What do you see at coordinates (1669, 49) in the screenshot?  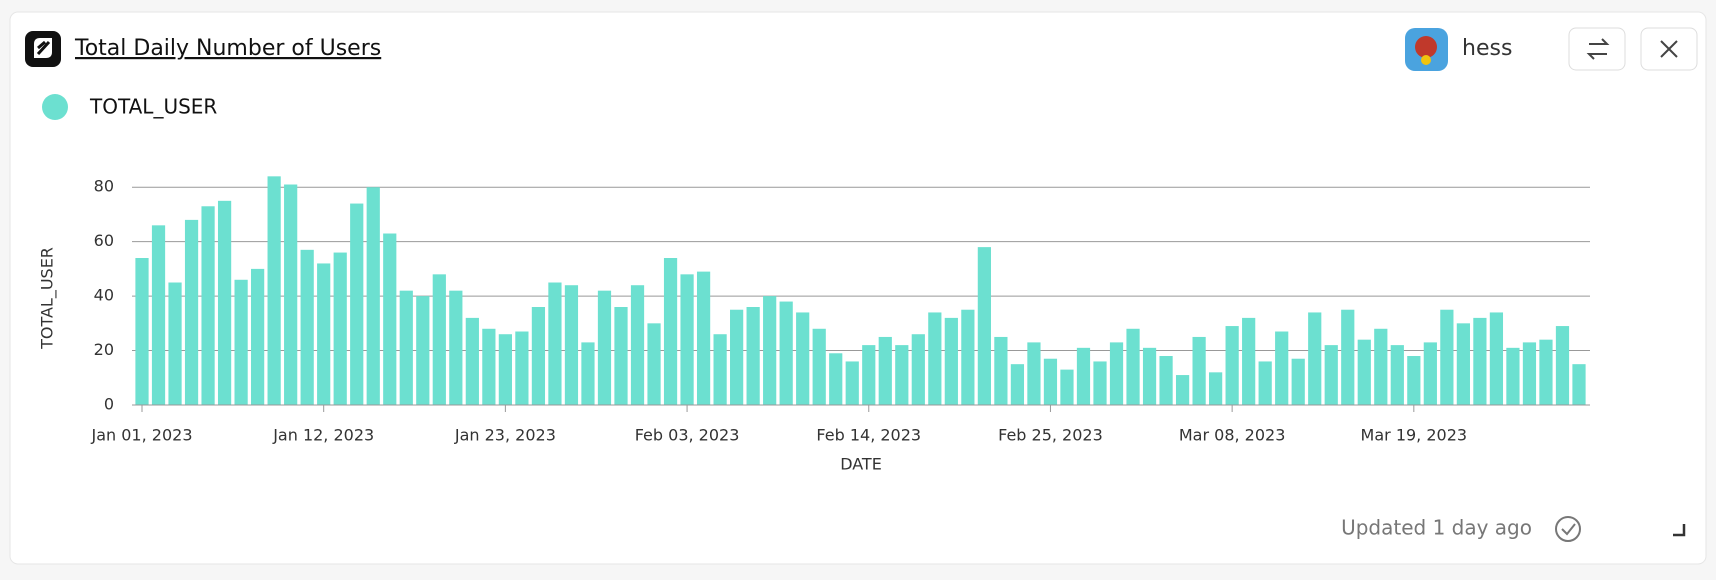 I see `close-button` at bounding box center [1669, 49].